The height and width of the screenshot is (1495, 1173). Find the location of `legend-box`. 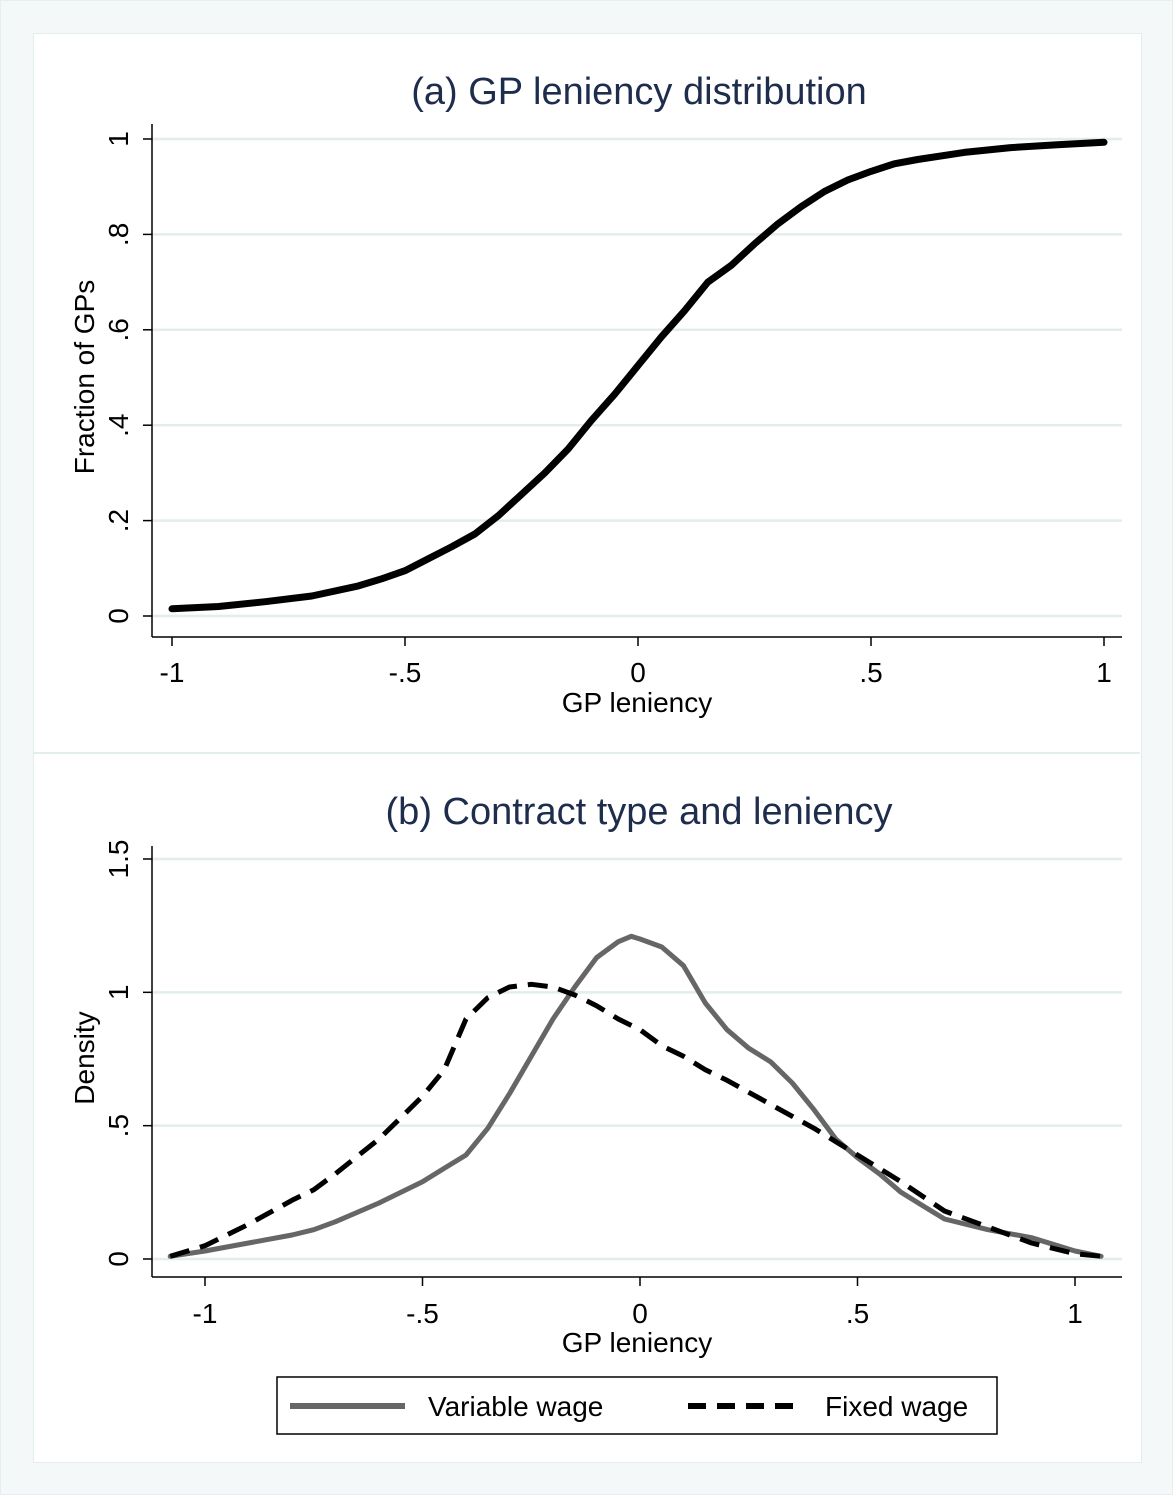

legend-box is located at coordinates (637, 1405).